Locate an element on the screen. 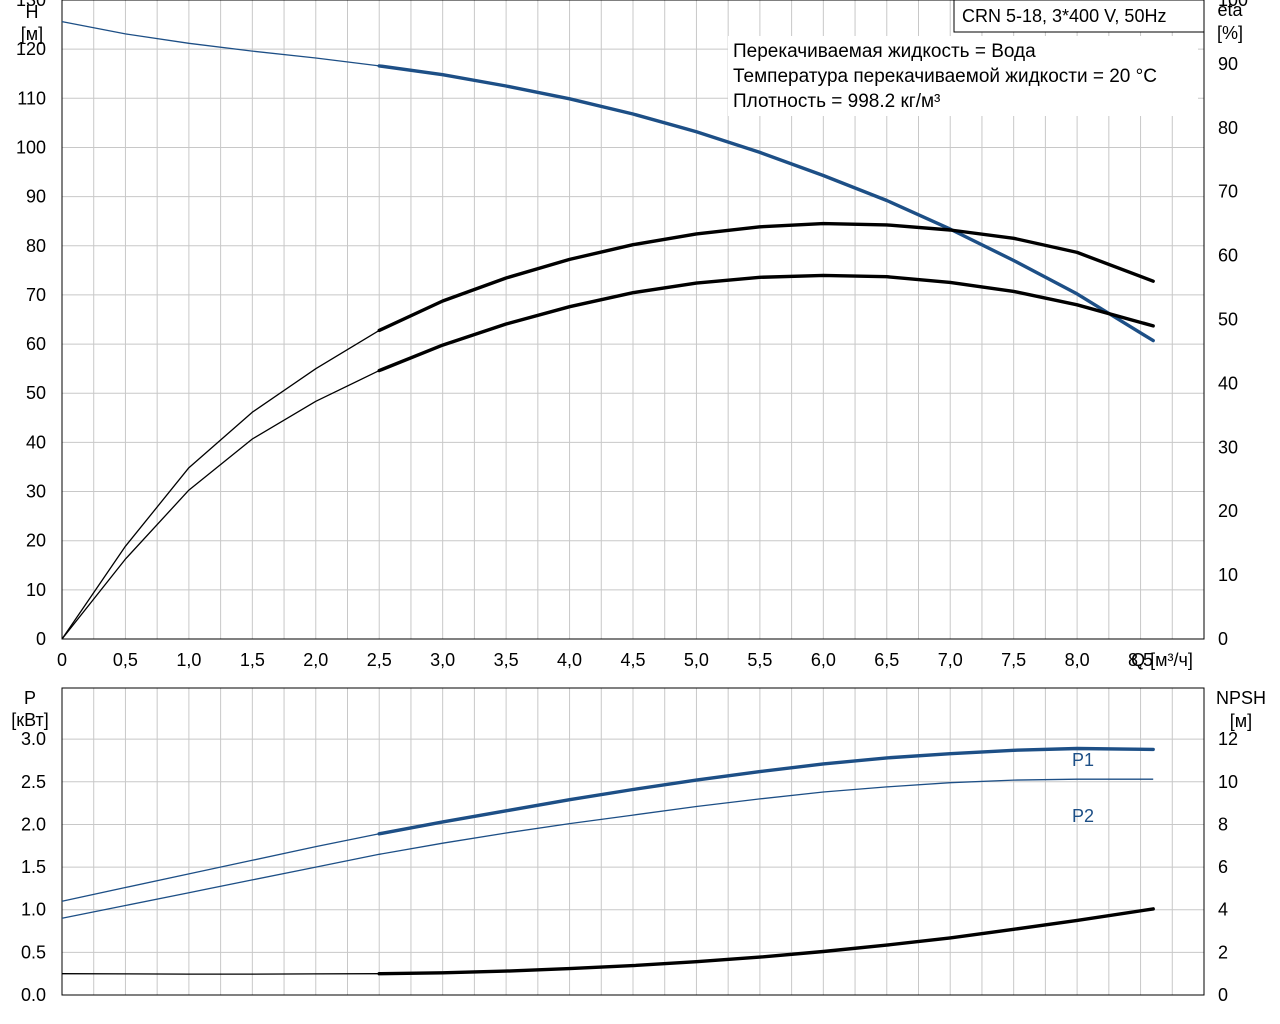 The width and height of the screenshot is (1280, 1024). bottom-right-axis-label-line1: NPSH is located at coordinates (1241, 698).